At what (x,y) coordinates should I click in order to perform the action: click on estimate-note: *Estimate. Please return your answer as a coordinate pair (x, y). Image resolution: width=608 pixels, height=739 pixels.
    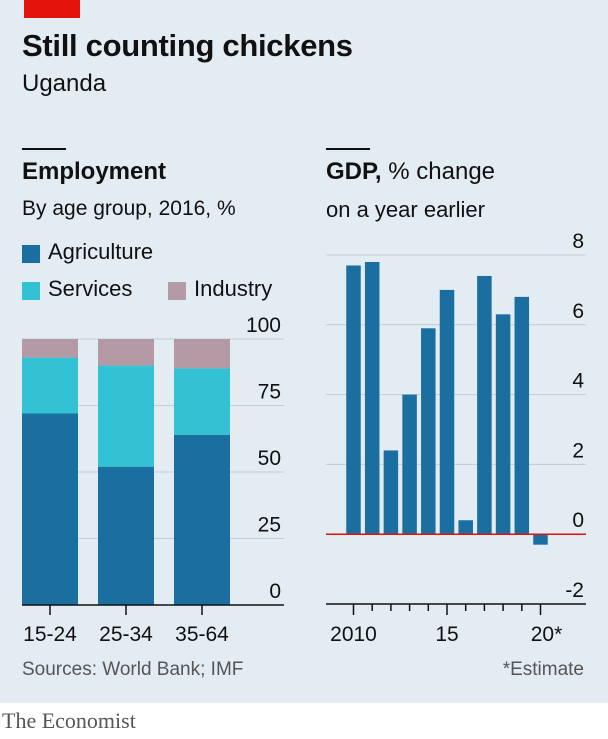
    Looking at the image, I should click on (543, 669).